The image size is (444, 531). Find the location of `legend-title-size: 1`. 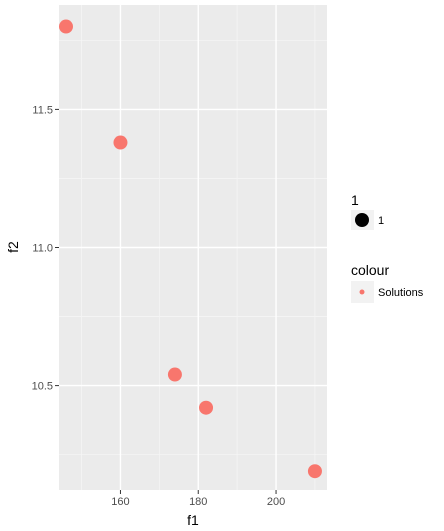

legend-title-size: 1 is located at coordinates (355, 200).